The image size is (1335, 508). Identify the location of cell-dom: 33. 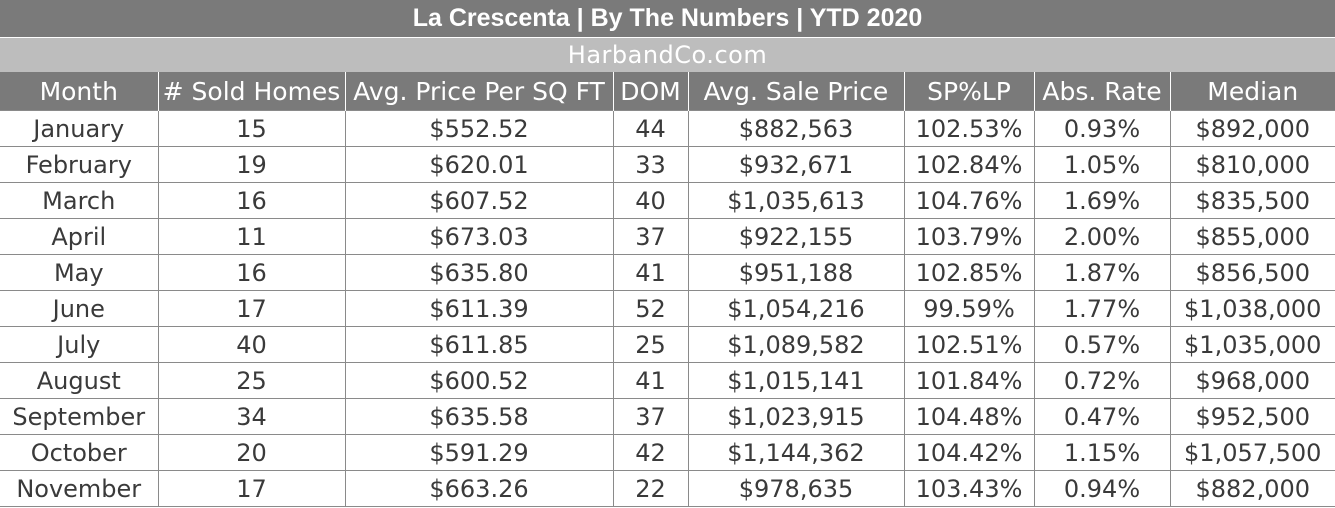
(650, 164).